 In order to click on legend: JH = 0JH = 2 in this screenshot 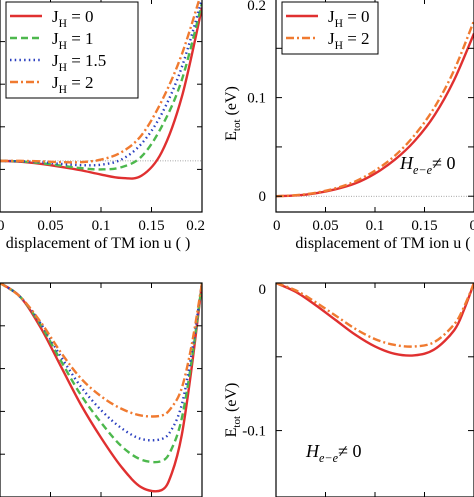, I will do `click(330, 28)`.